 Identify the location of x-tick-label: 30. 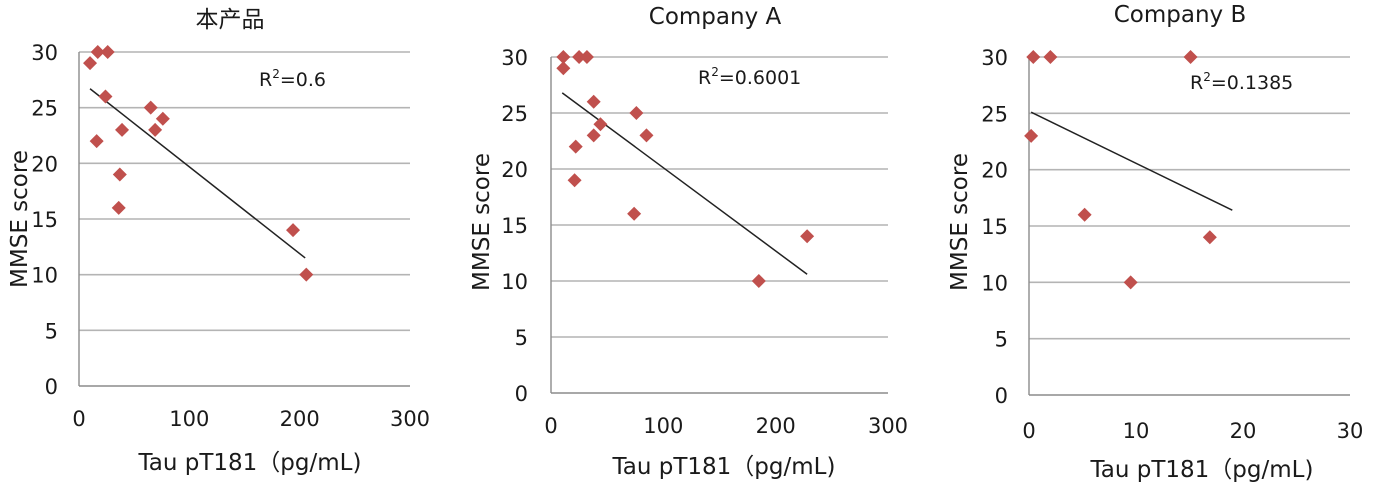
(1350, 431).